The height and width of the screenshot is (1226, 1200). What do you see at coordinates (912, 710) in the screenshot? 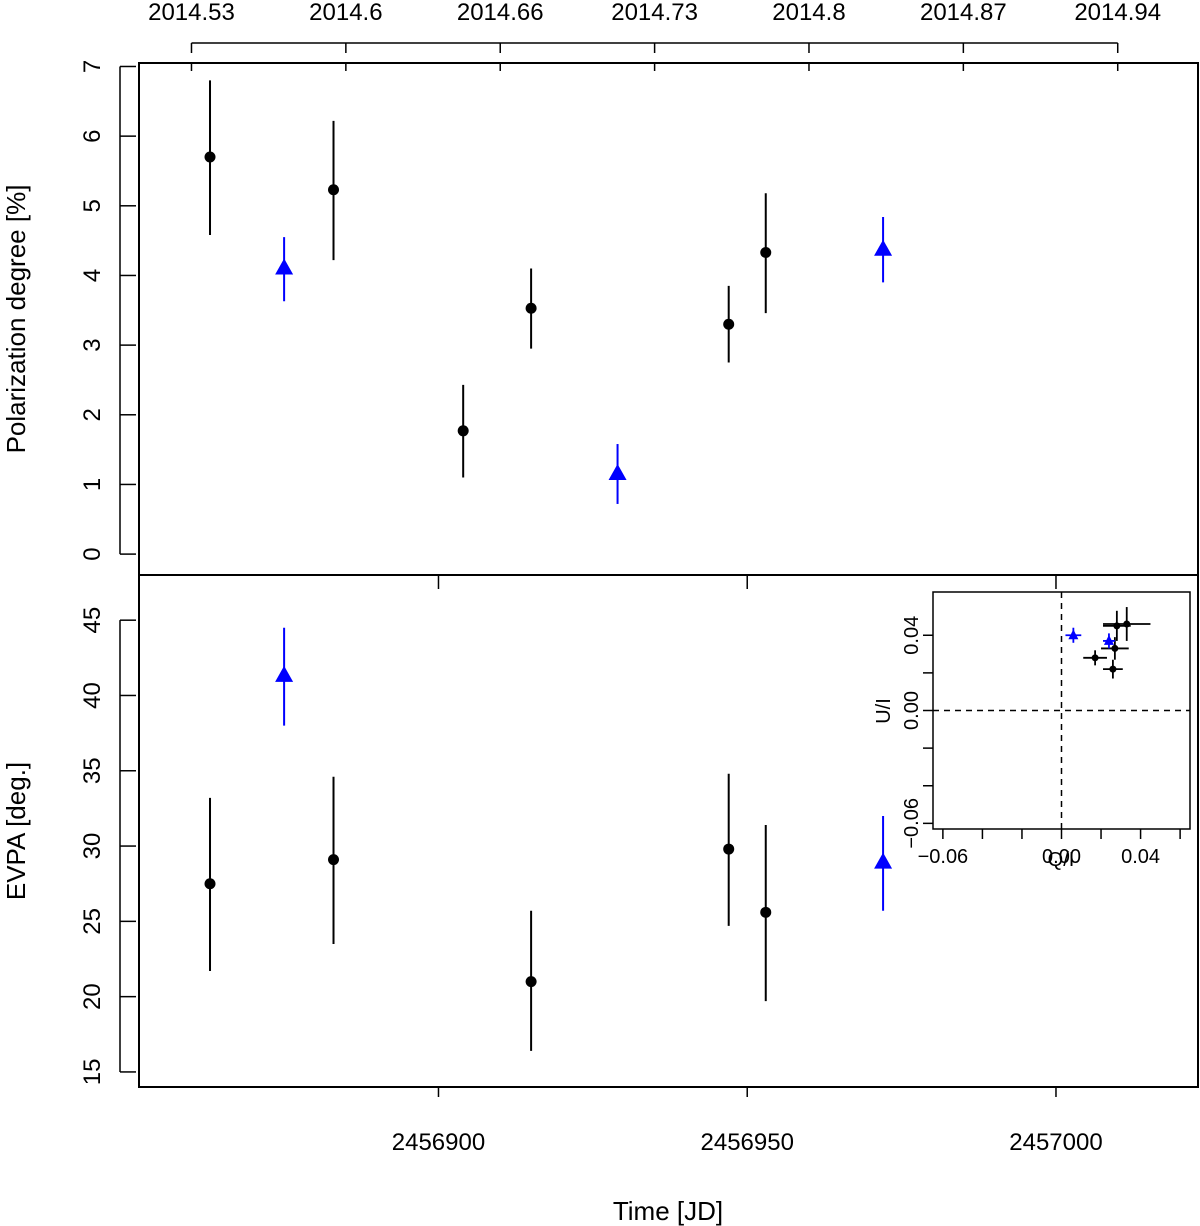
I see `inset-y-tick-label: 0.00` at bounding box center [912, 710].